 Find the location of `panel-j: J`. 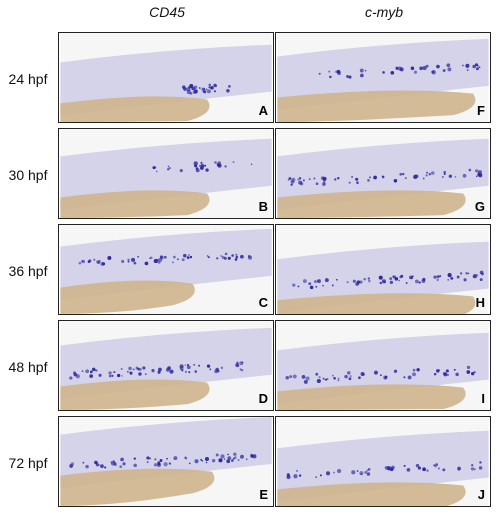

panel-j: J is located at coordinates (383, 461).